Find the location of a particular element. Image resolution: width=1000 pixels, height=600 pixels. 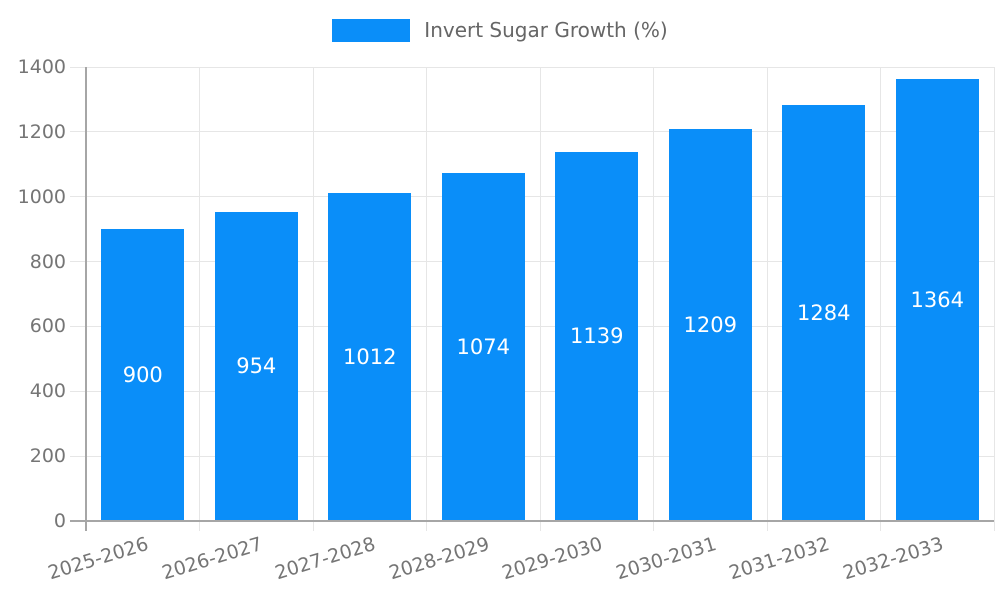

bar-value-label: 900 is located at coordinates (142, 375).